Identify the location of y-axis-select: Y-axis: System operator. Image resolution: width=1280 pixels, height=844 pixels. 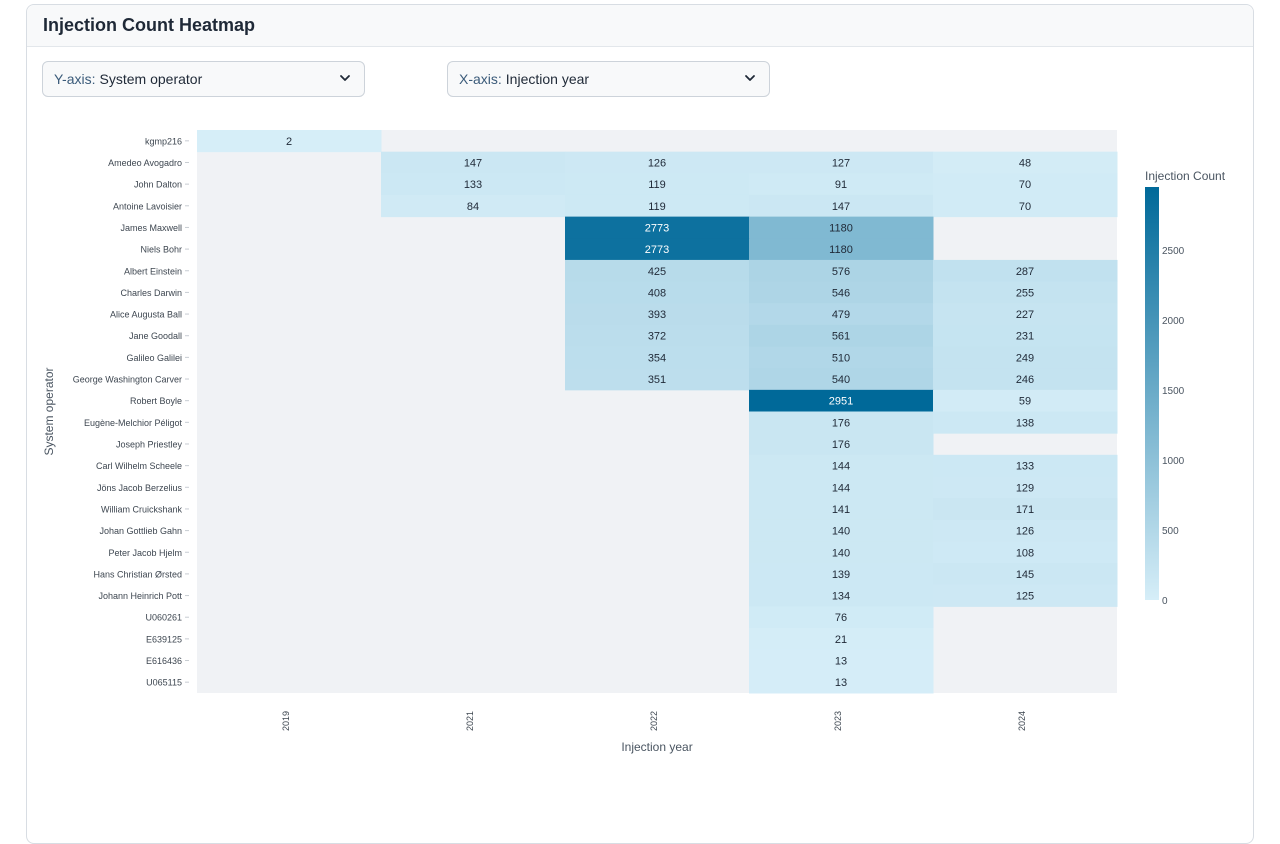
(203, 79).